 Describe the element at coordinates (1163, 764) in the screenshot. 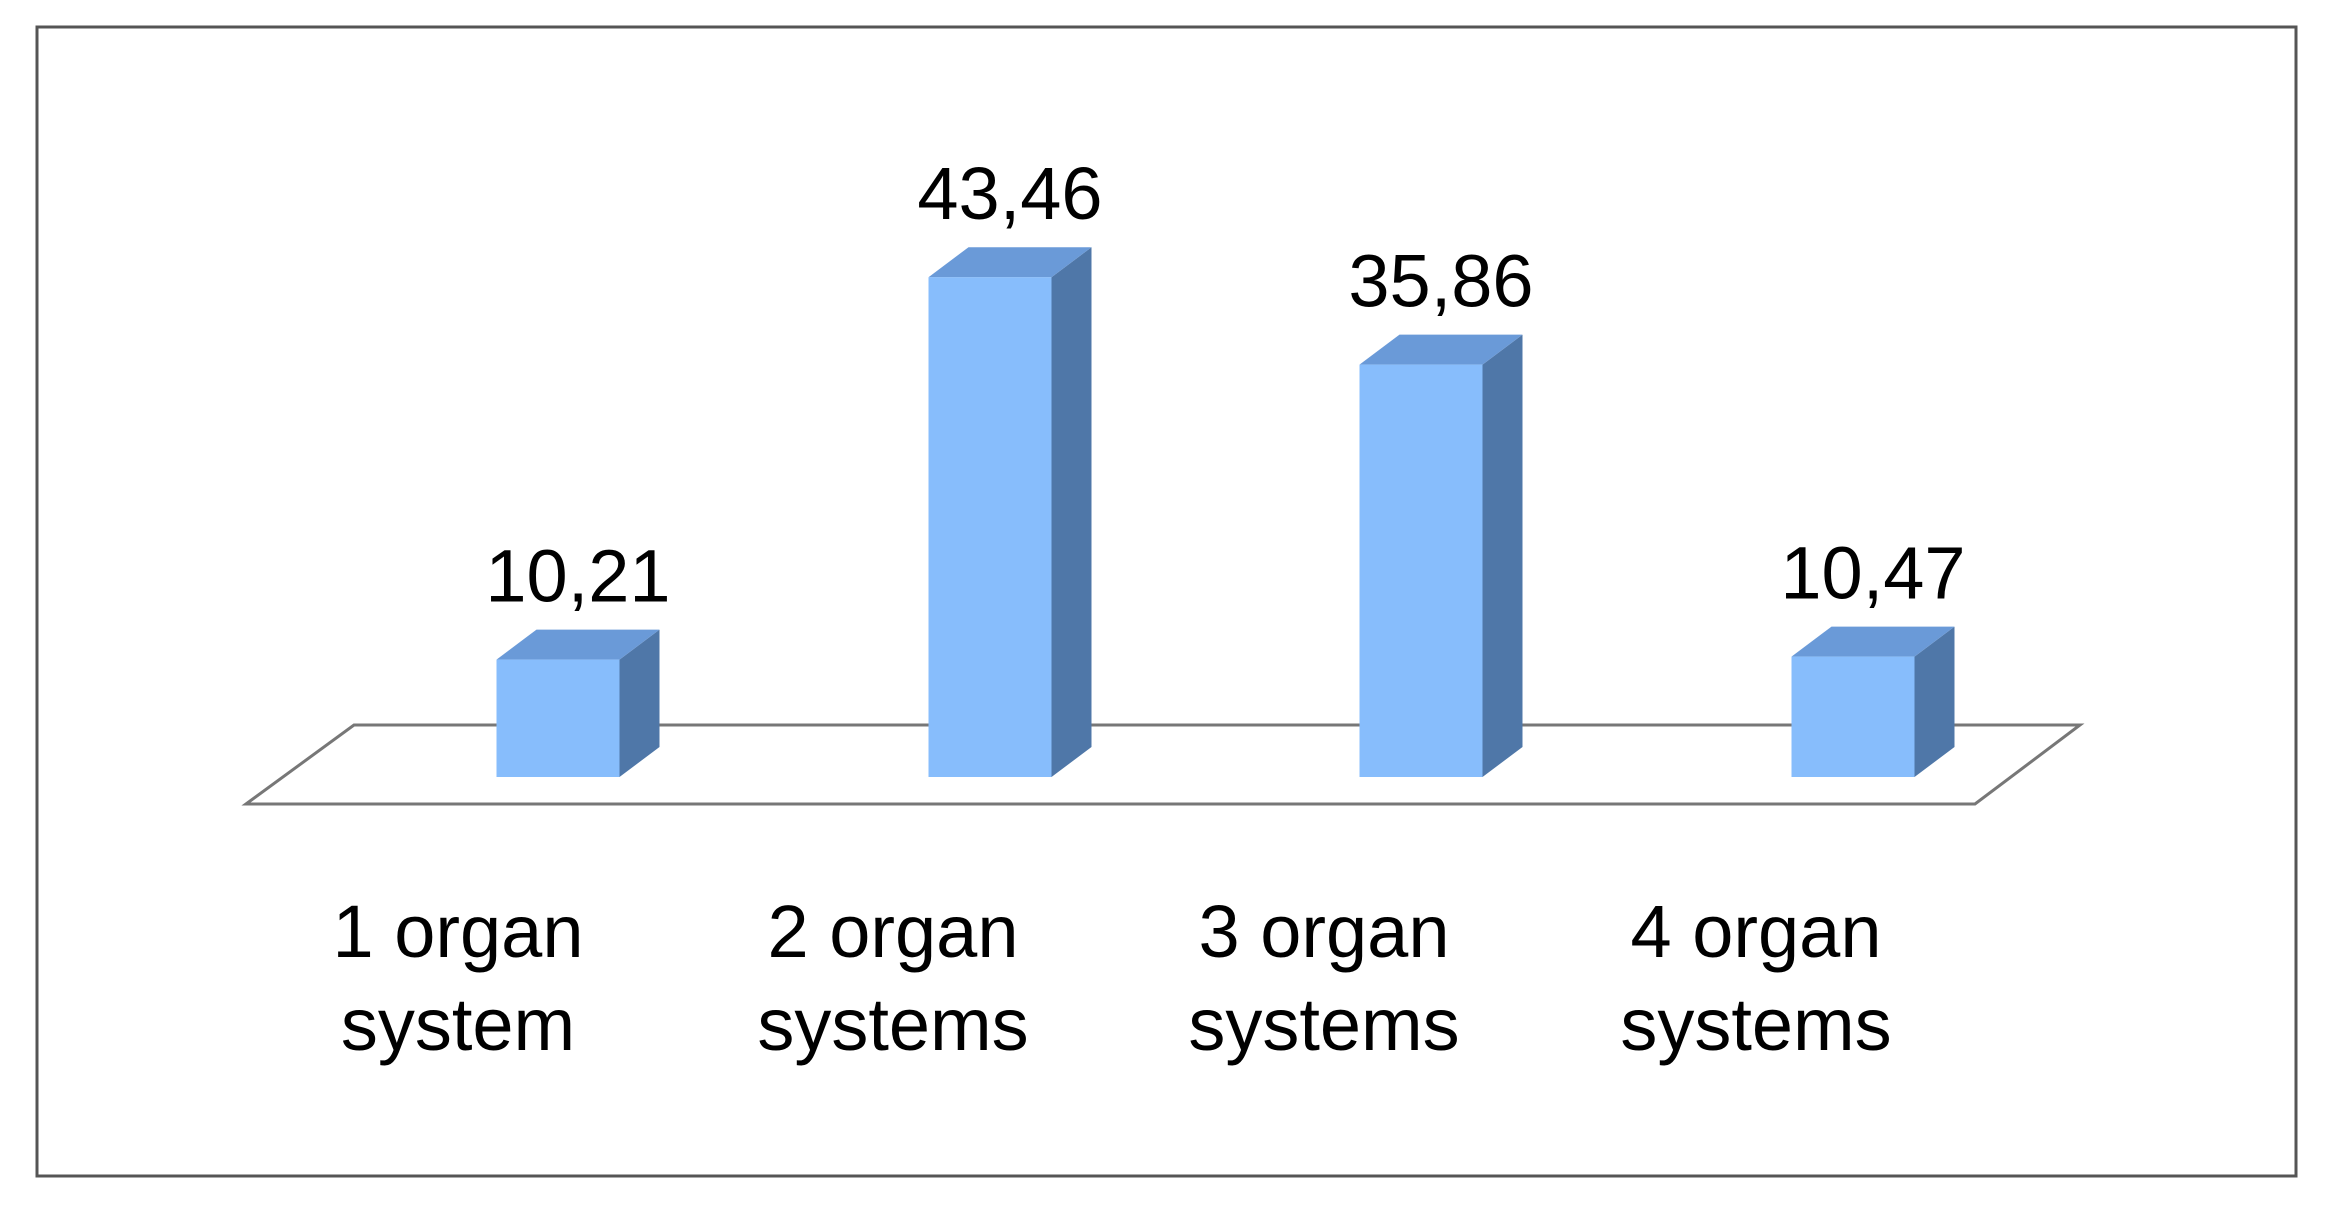

I see `floor` at that location.